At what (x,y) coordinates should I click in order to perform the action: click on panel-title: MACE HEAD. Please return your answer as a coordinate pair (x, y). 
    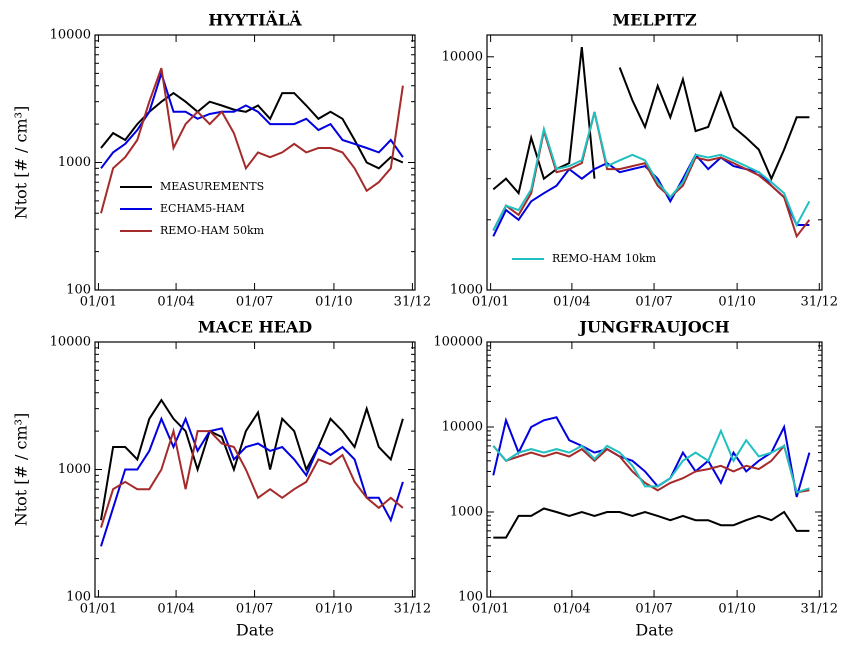
    Looking at the image, I should click on (255, 327).